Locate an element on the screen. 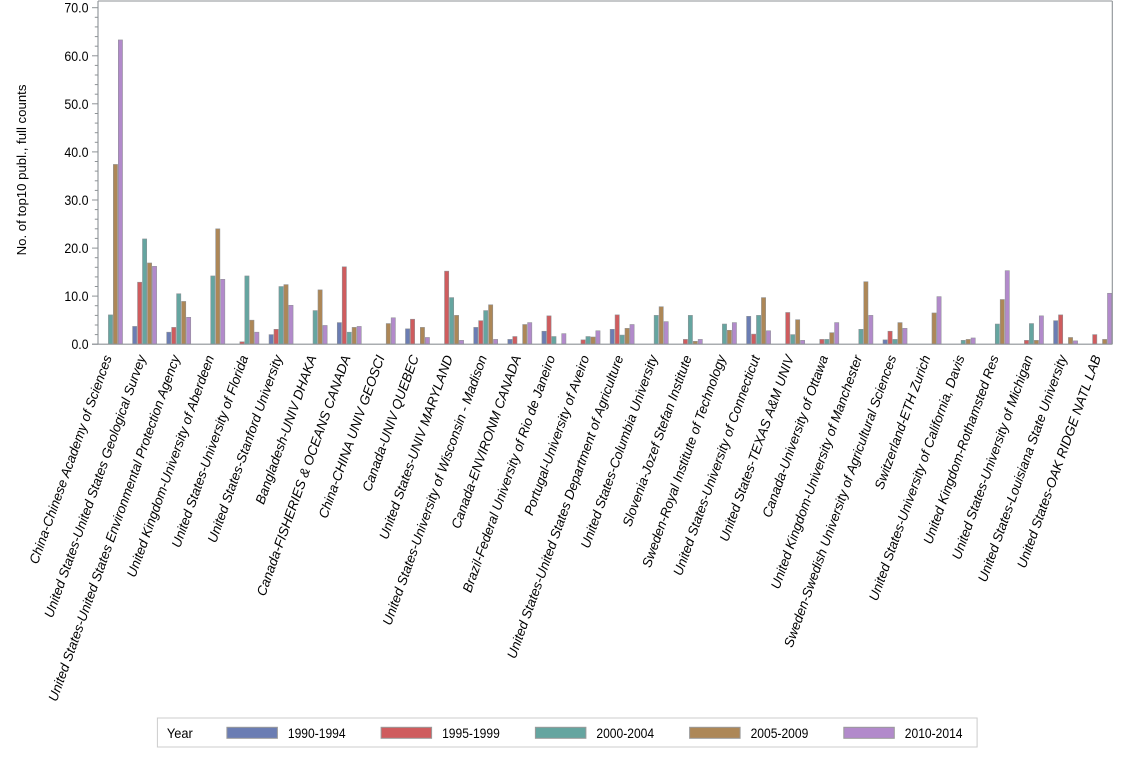 Image resolution: width=1134 pixels, height=761 pixels. svg-text: 20.0 is located at coordinates (76, 248).